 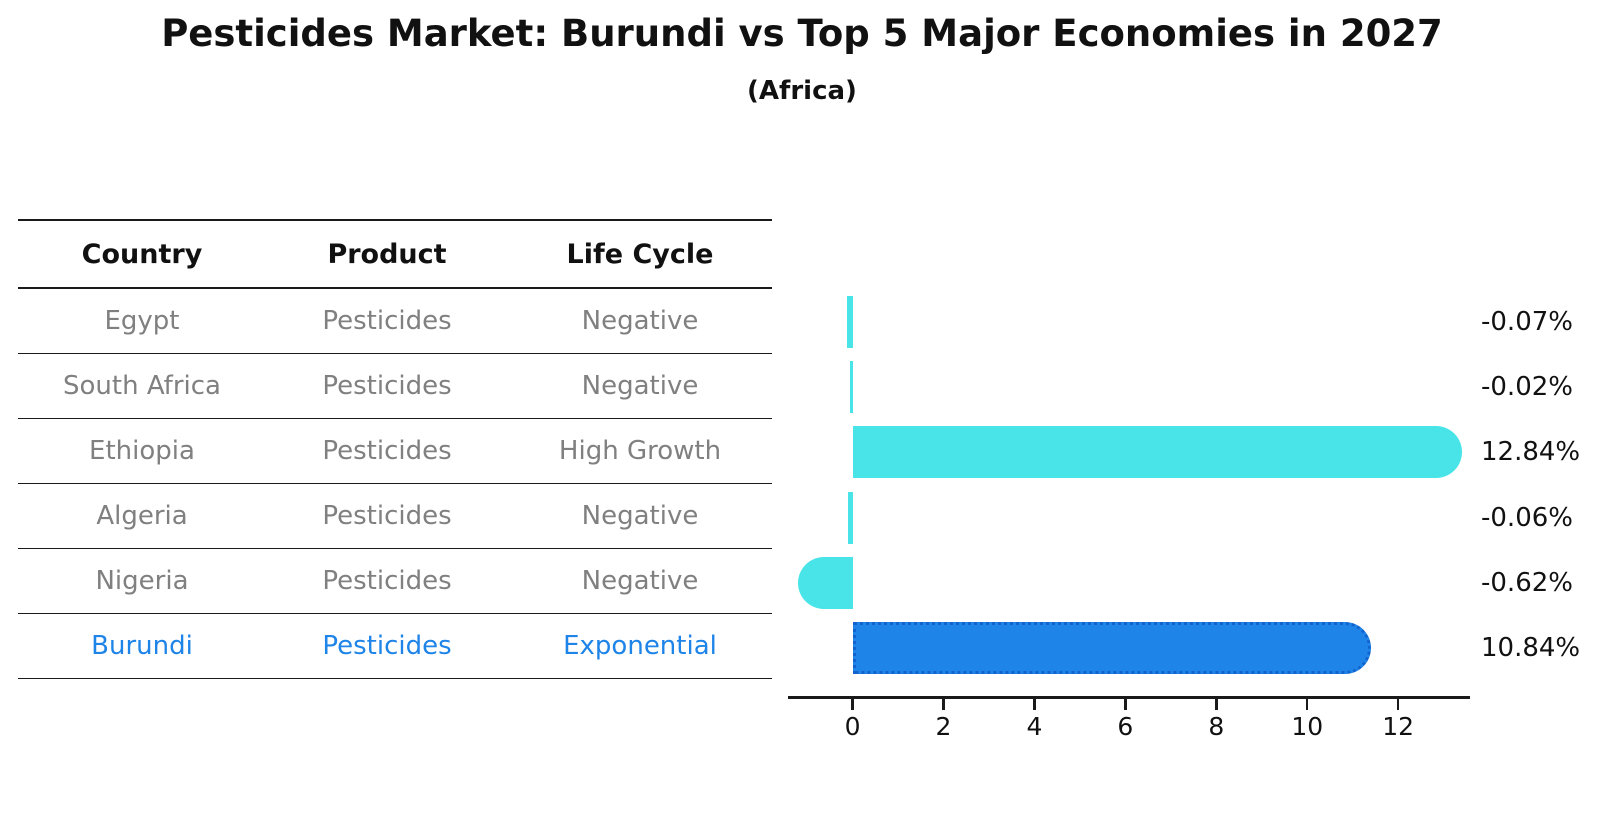 What do you see at coordinates (142, 451) in the screenshot?
I see `cell-country: Ethiopia` at bounding box center [142, 451].